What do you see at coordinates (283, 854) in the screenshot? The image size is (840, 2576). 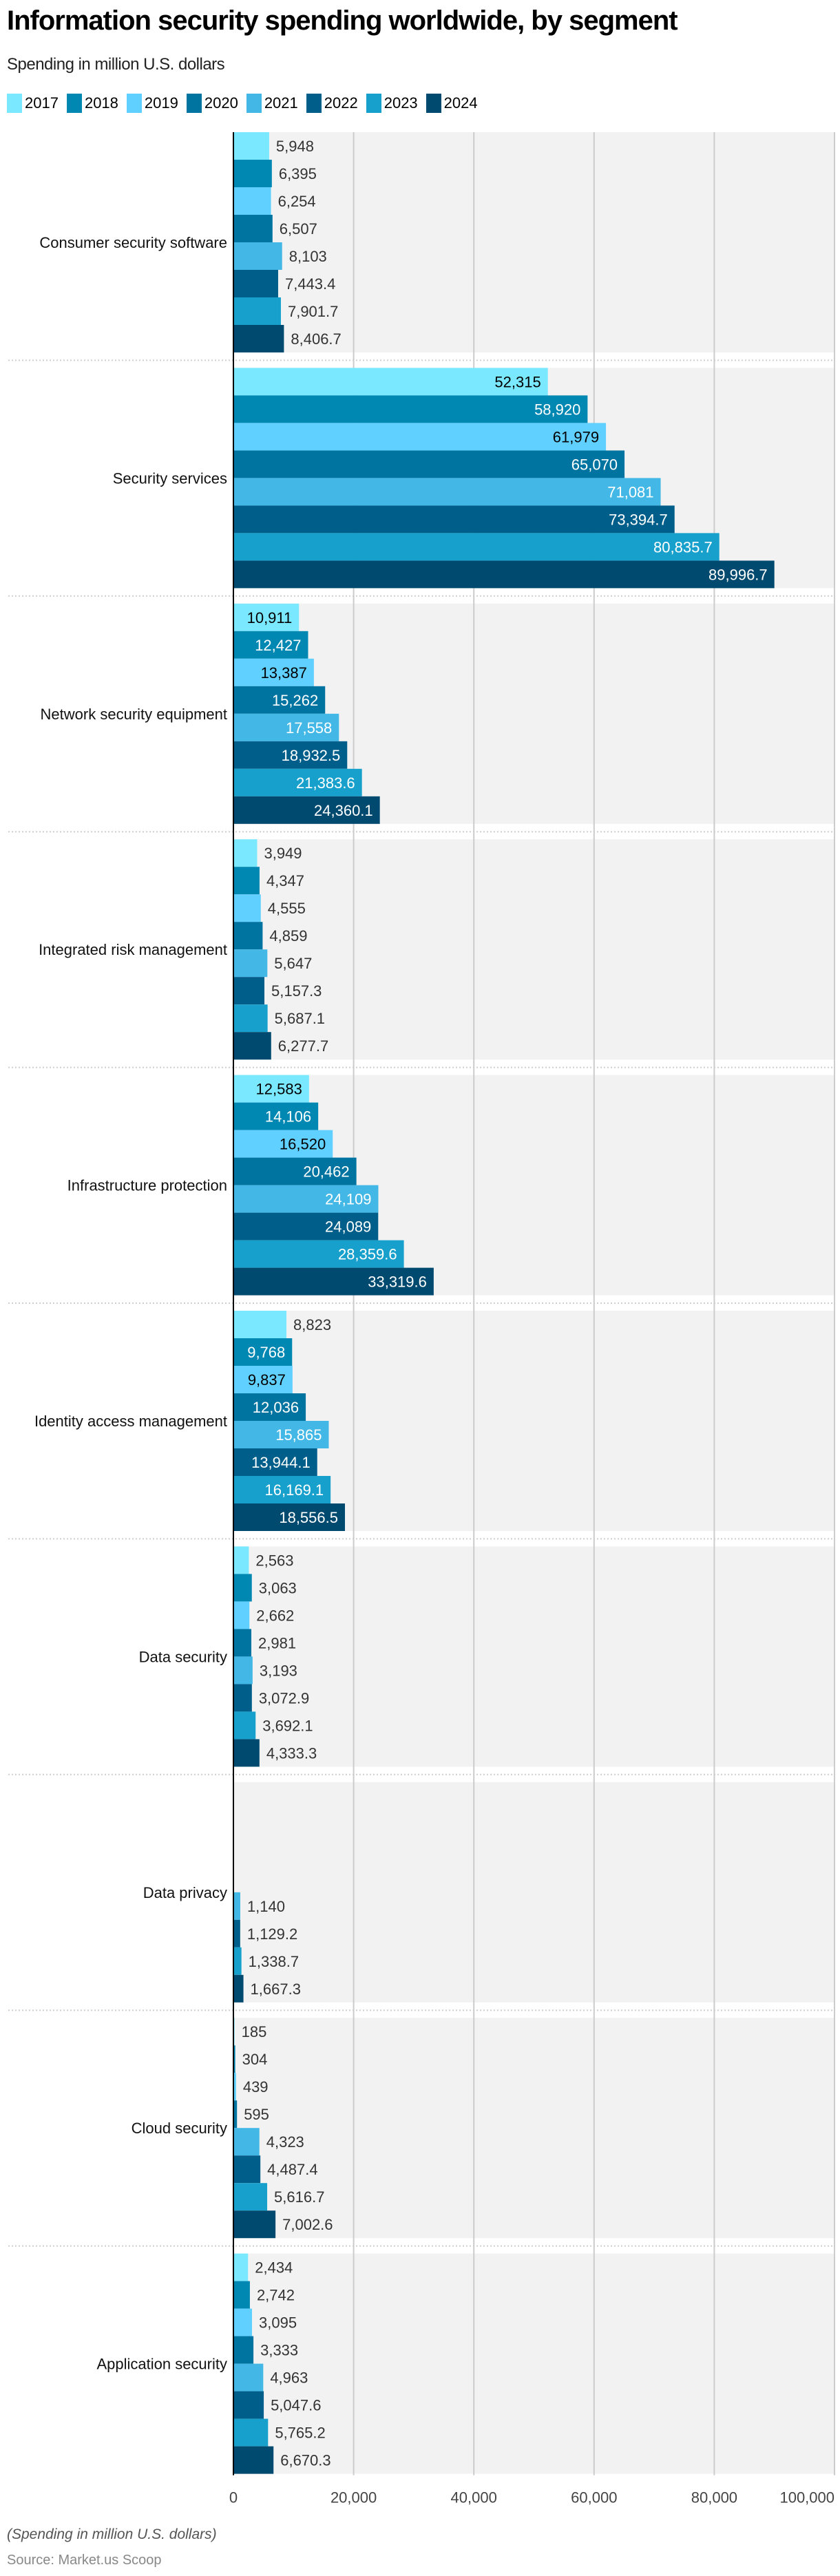 I see `data-label: 3,949` at bounding box center [283, 854].